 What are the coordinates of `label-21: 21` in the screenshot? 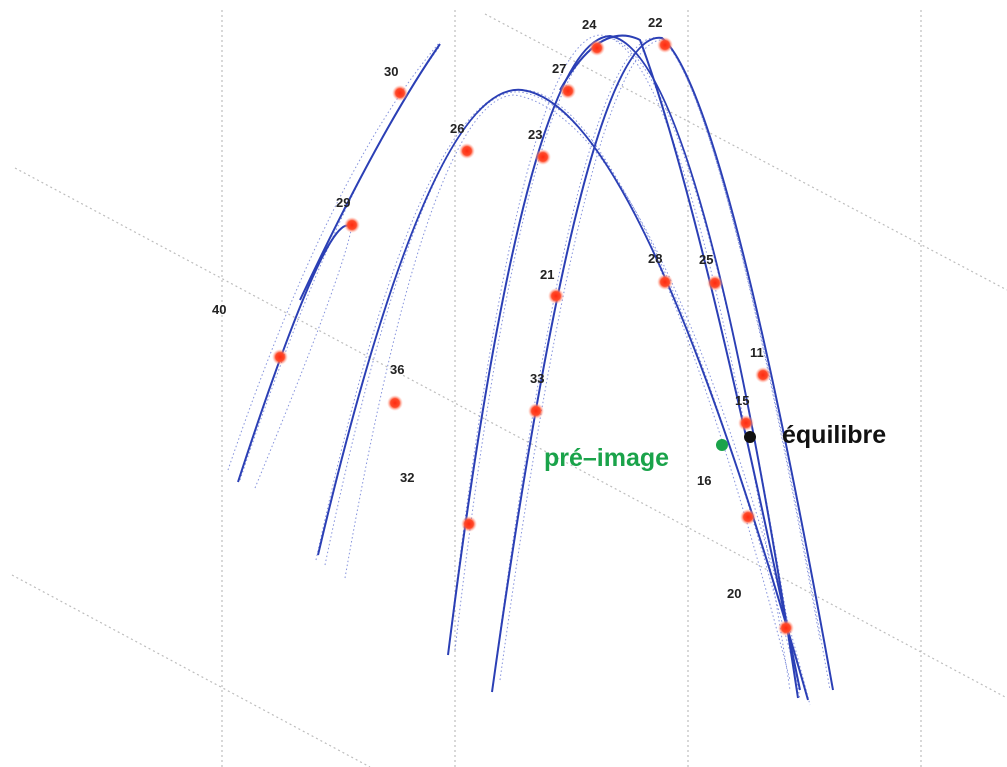 It's located at (547, 274).